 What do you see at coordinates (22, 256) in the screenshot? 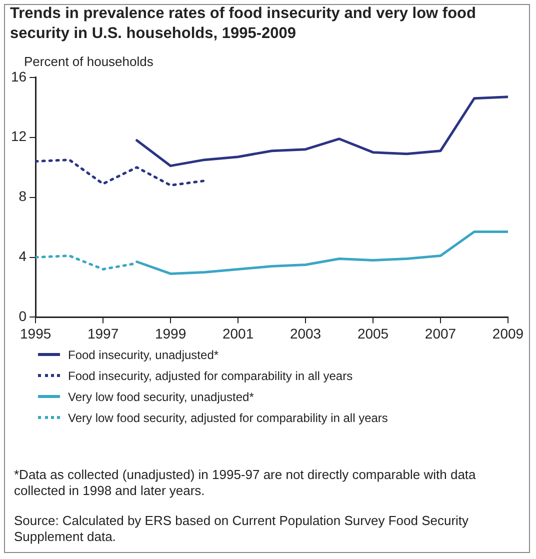
I see `y-tick-label: 4` at bounding box center [22, 256].